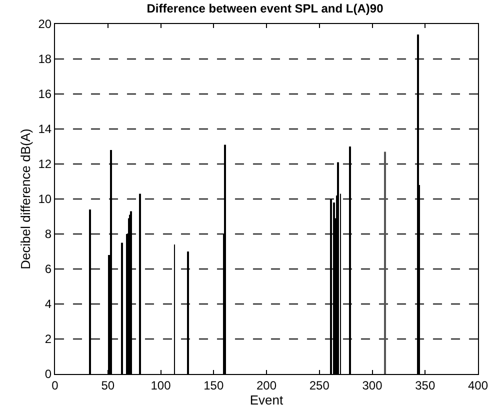  What do you see at coordinates (26, 199) in the screenshot?
I see `y-axis-title: Decibel difference dB(A)` at bounding box center [26, 199].